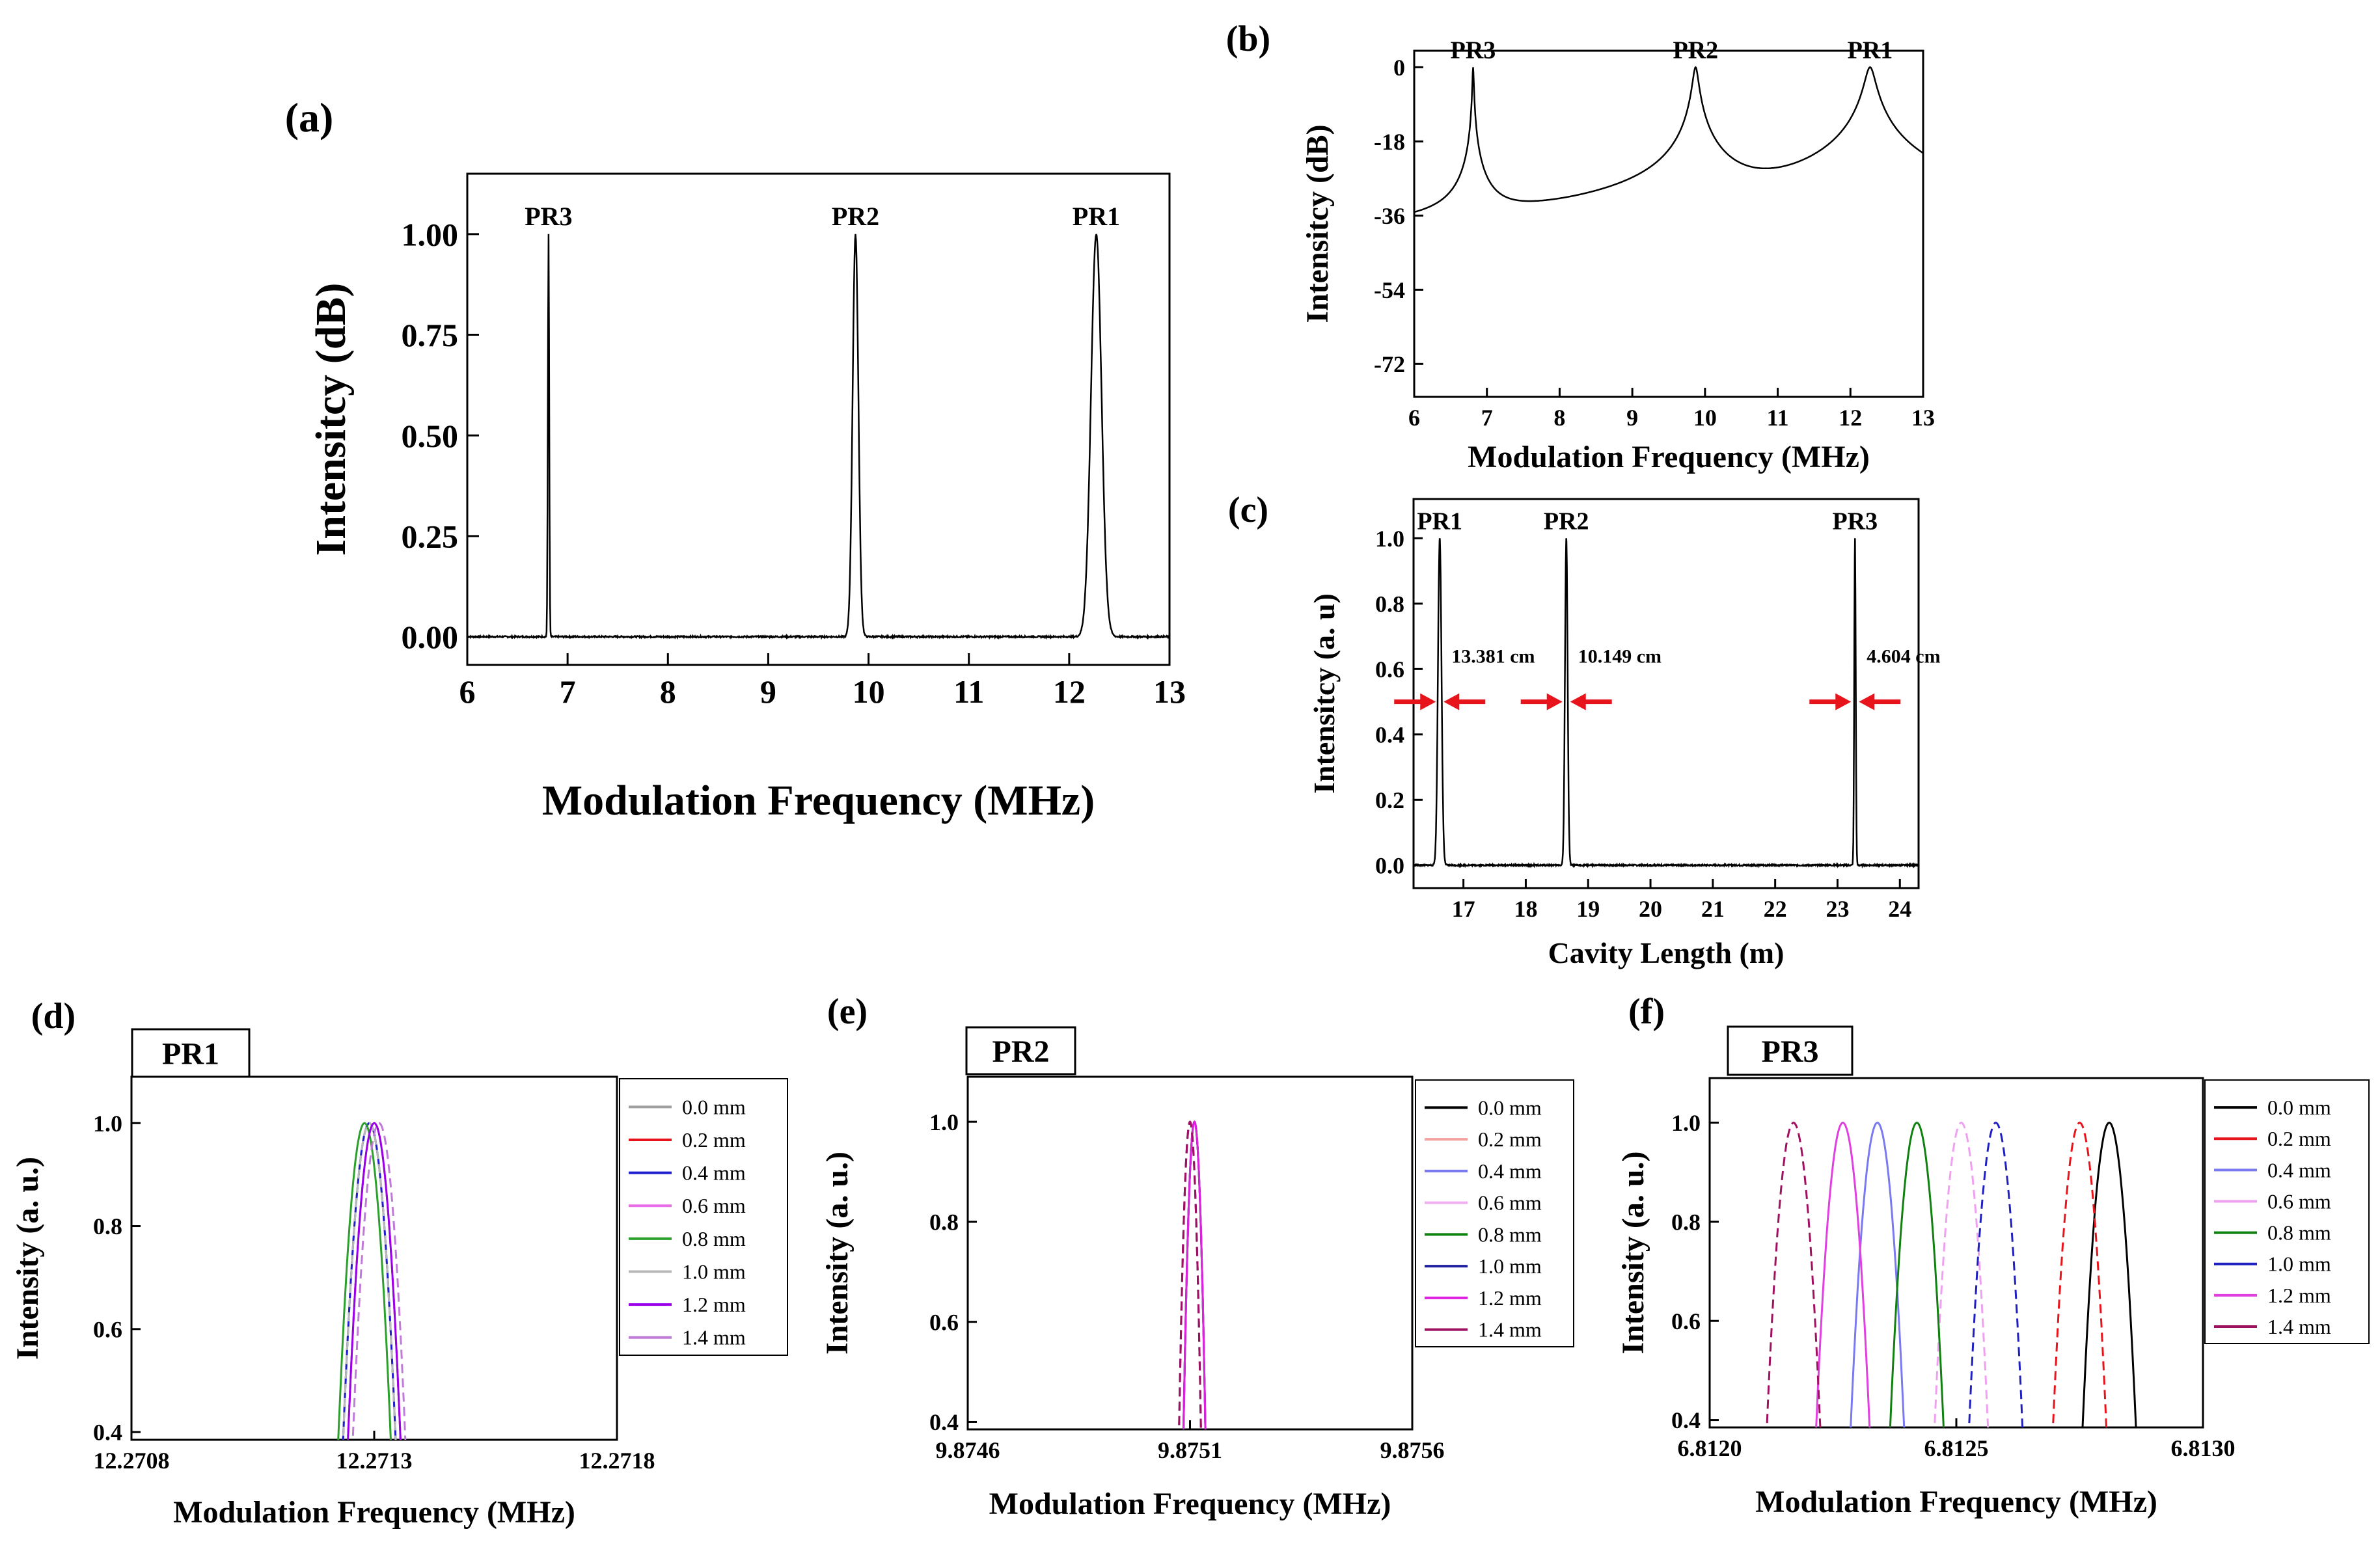 This screenshot has height=1553, width=2380. What do you see at coordinates (768, 691) in the screenshot?
I see `x-tick-label: 9` at bounding box center [768, 691].